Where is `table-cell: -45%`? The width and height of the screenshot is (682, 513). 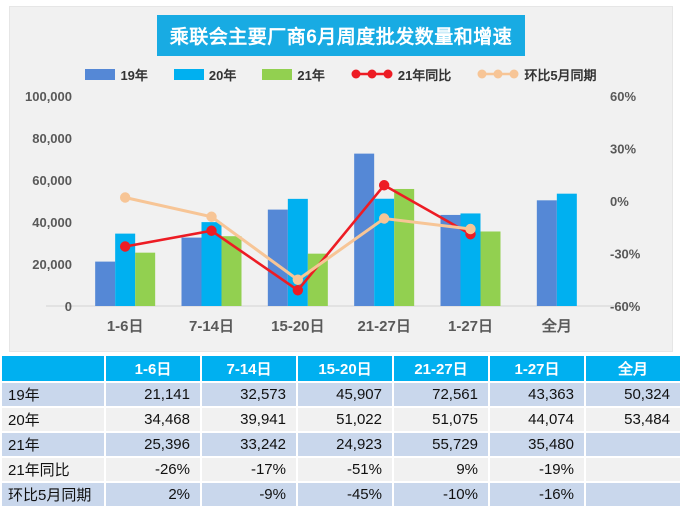
table-cell: -45% is located at coordinates (345, 494).